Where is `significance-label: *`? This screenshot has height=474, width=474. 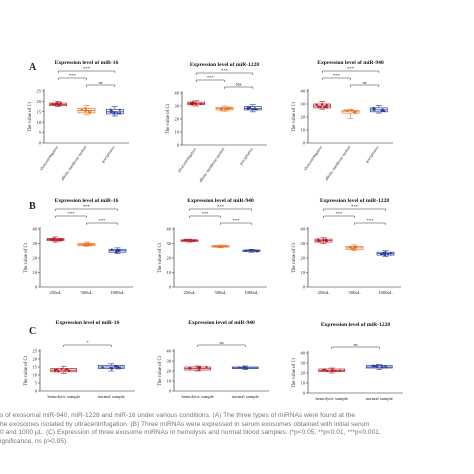 significance-label: * is located at coordinates (87, 342).